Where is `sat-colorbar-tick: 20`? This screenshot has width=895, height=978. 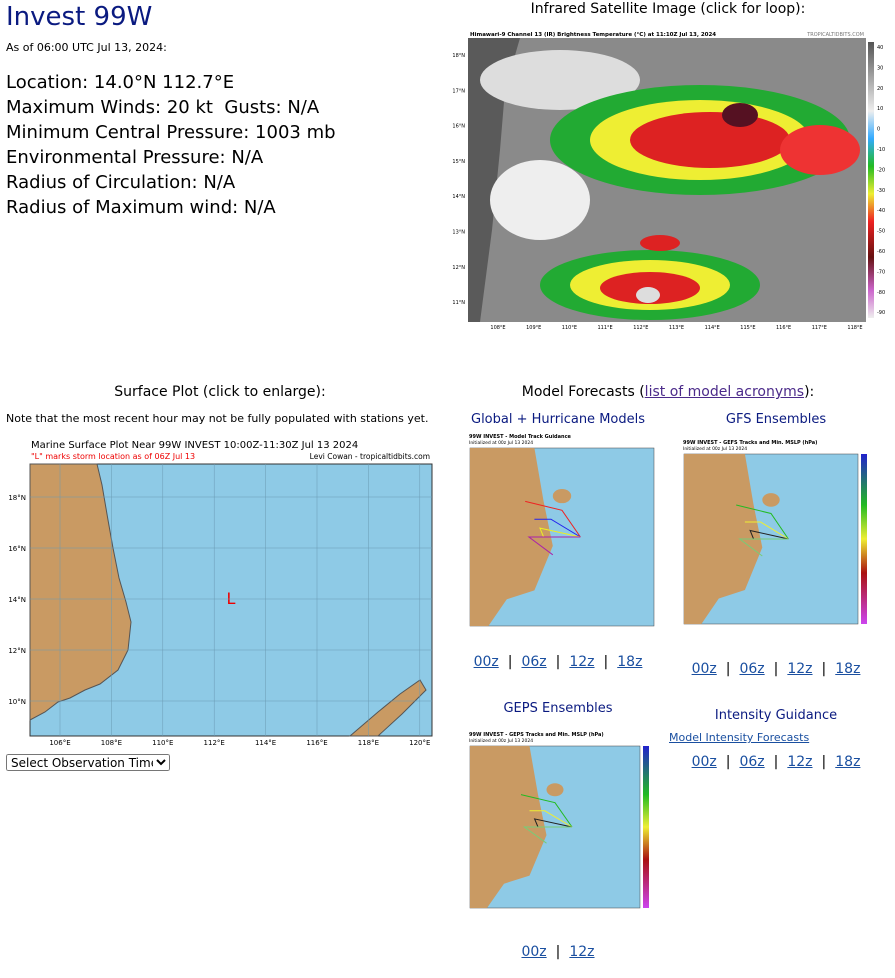 sat-colorbar-tick: 20 is located at coordinates (880, 89).